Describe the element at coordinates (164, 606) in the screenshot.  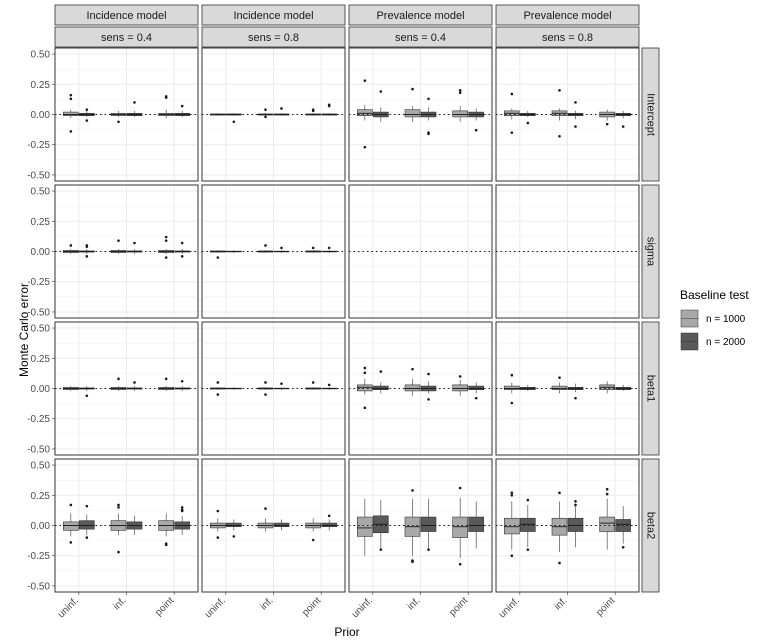
I see `x-tick-label: point` at that location.